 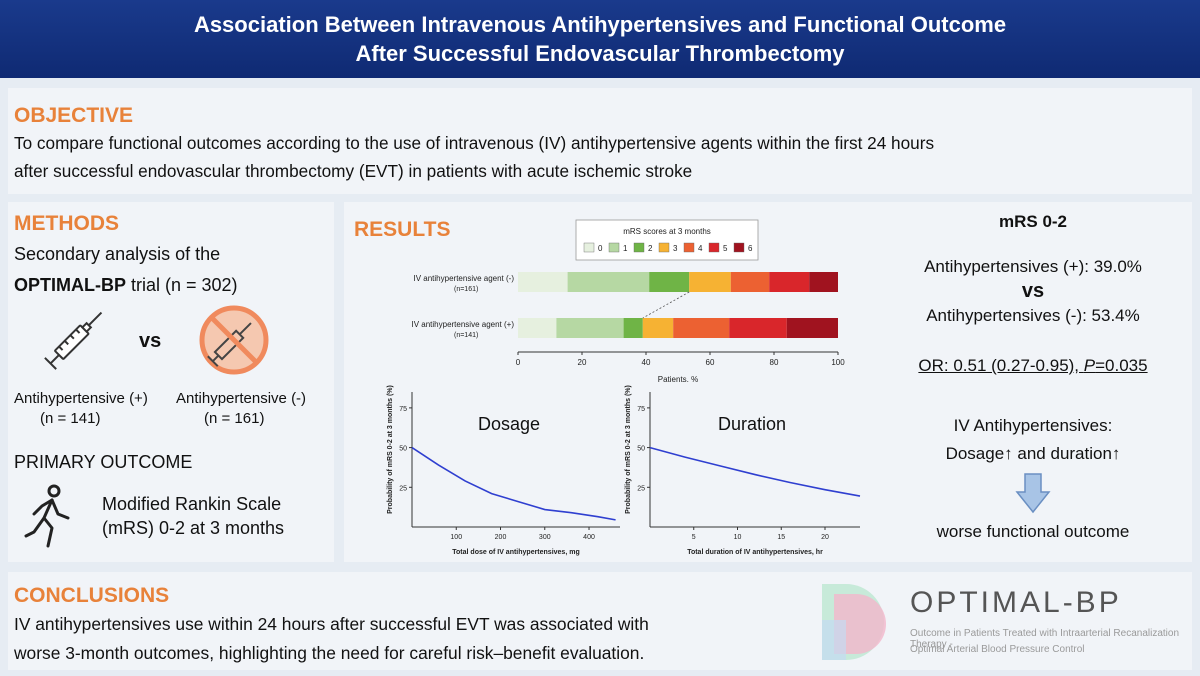 I want to click on x-tick-label: 5, so click(x=694, y=537).